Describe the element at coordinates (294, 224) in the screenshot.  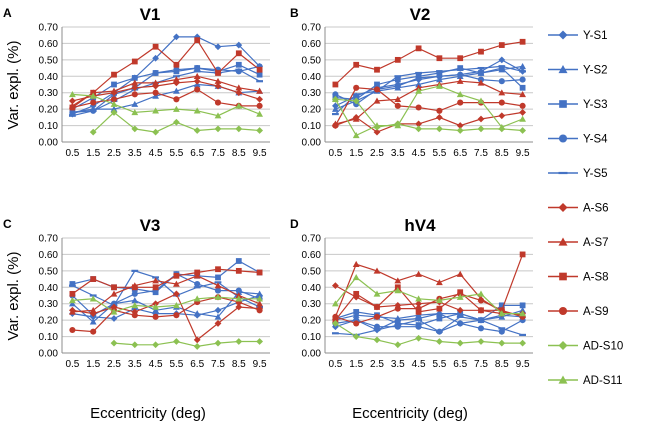
I see `panel-letter: D` at that location.